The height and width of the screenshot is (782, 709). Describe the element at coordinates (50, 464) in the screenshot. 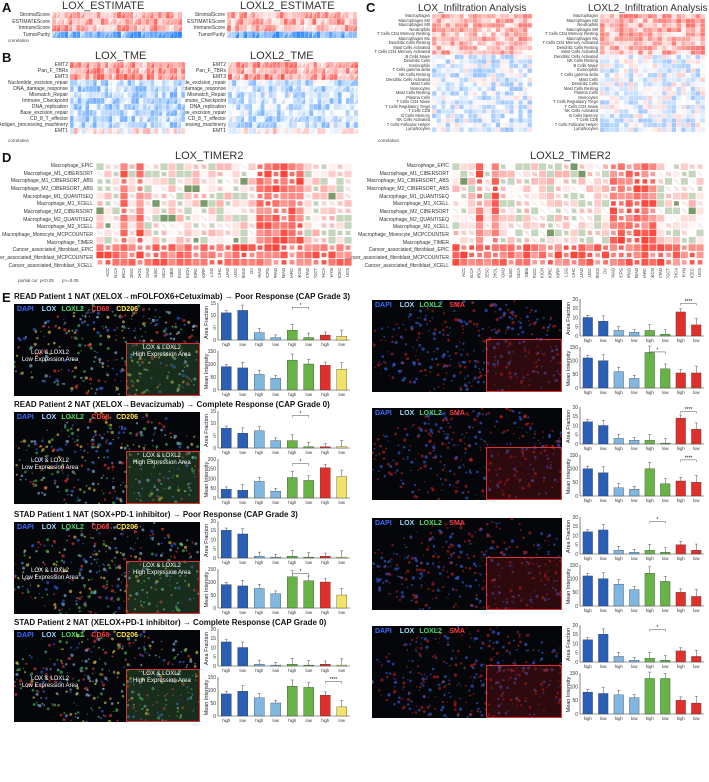

I see `low-expression-label: LOX & LOXL2 Low Expression Area` at that location.